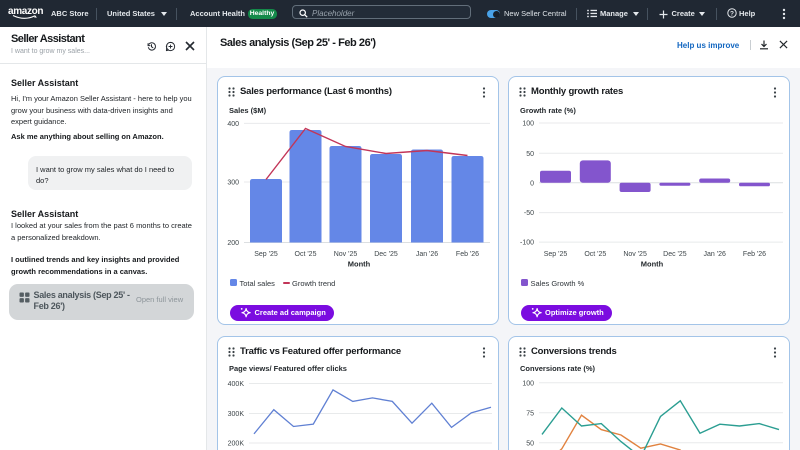  I want to click on svg-text: amazon, so click(25, 11).